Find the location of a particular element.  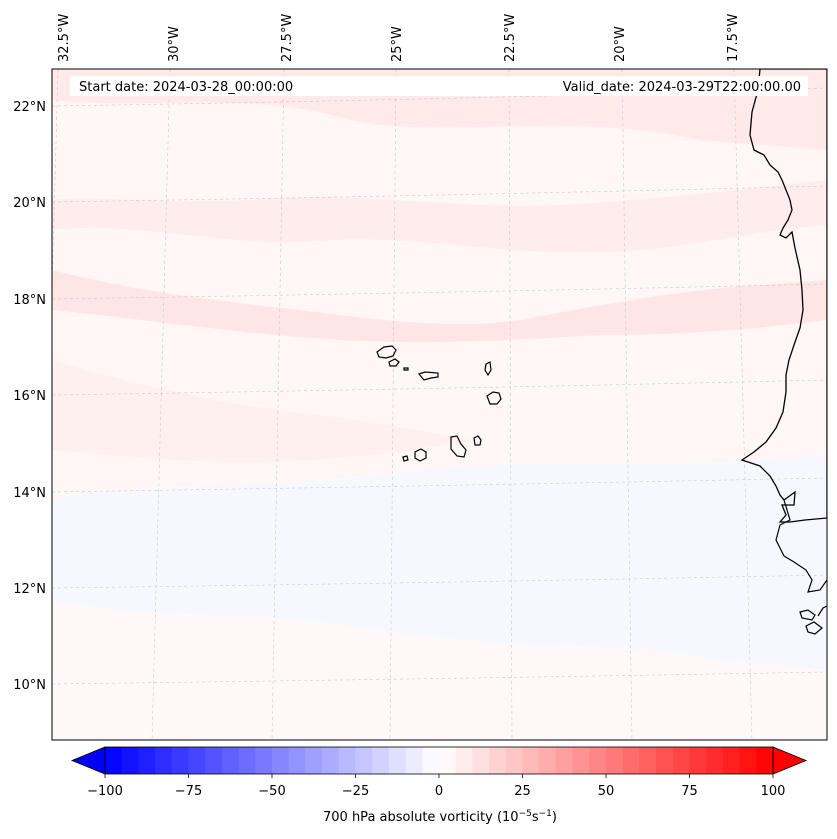

lat-label-16n: 16°N is located at coordinates (29, 396).